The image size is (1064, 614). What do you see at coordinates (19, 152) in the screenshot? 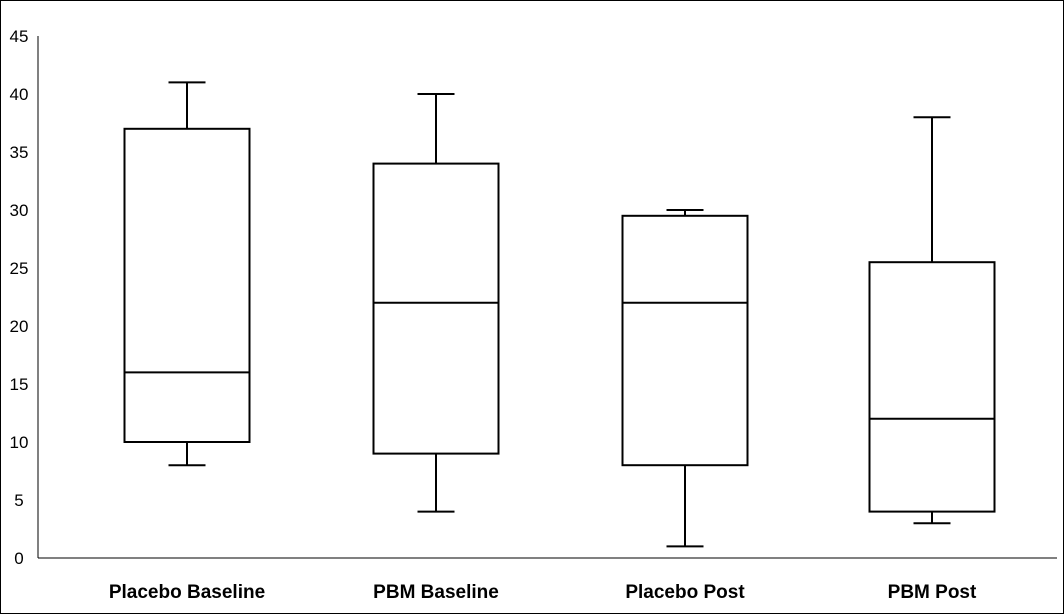
I see `y-tick-label-35: 35` at bounding box center [19, 152].